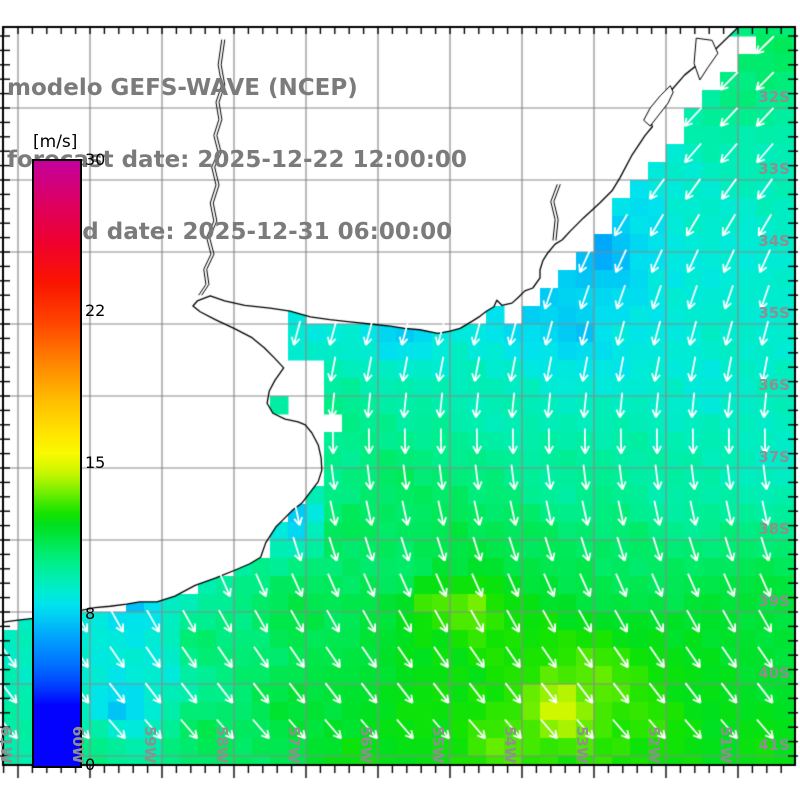  What do you see at coordinates (774, 457) in the screenshot?
I see `lat-axis-label: 37S` at bounding box center [774, 457].